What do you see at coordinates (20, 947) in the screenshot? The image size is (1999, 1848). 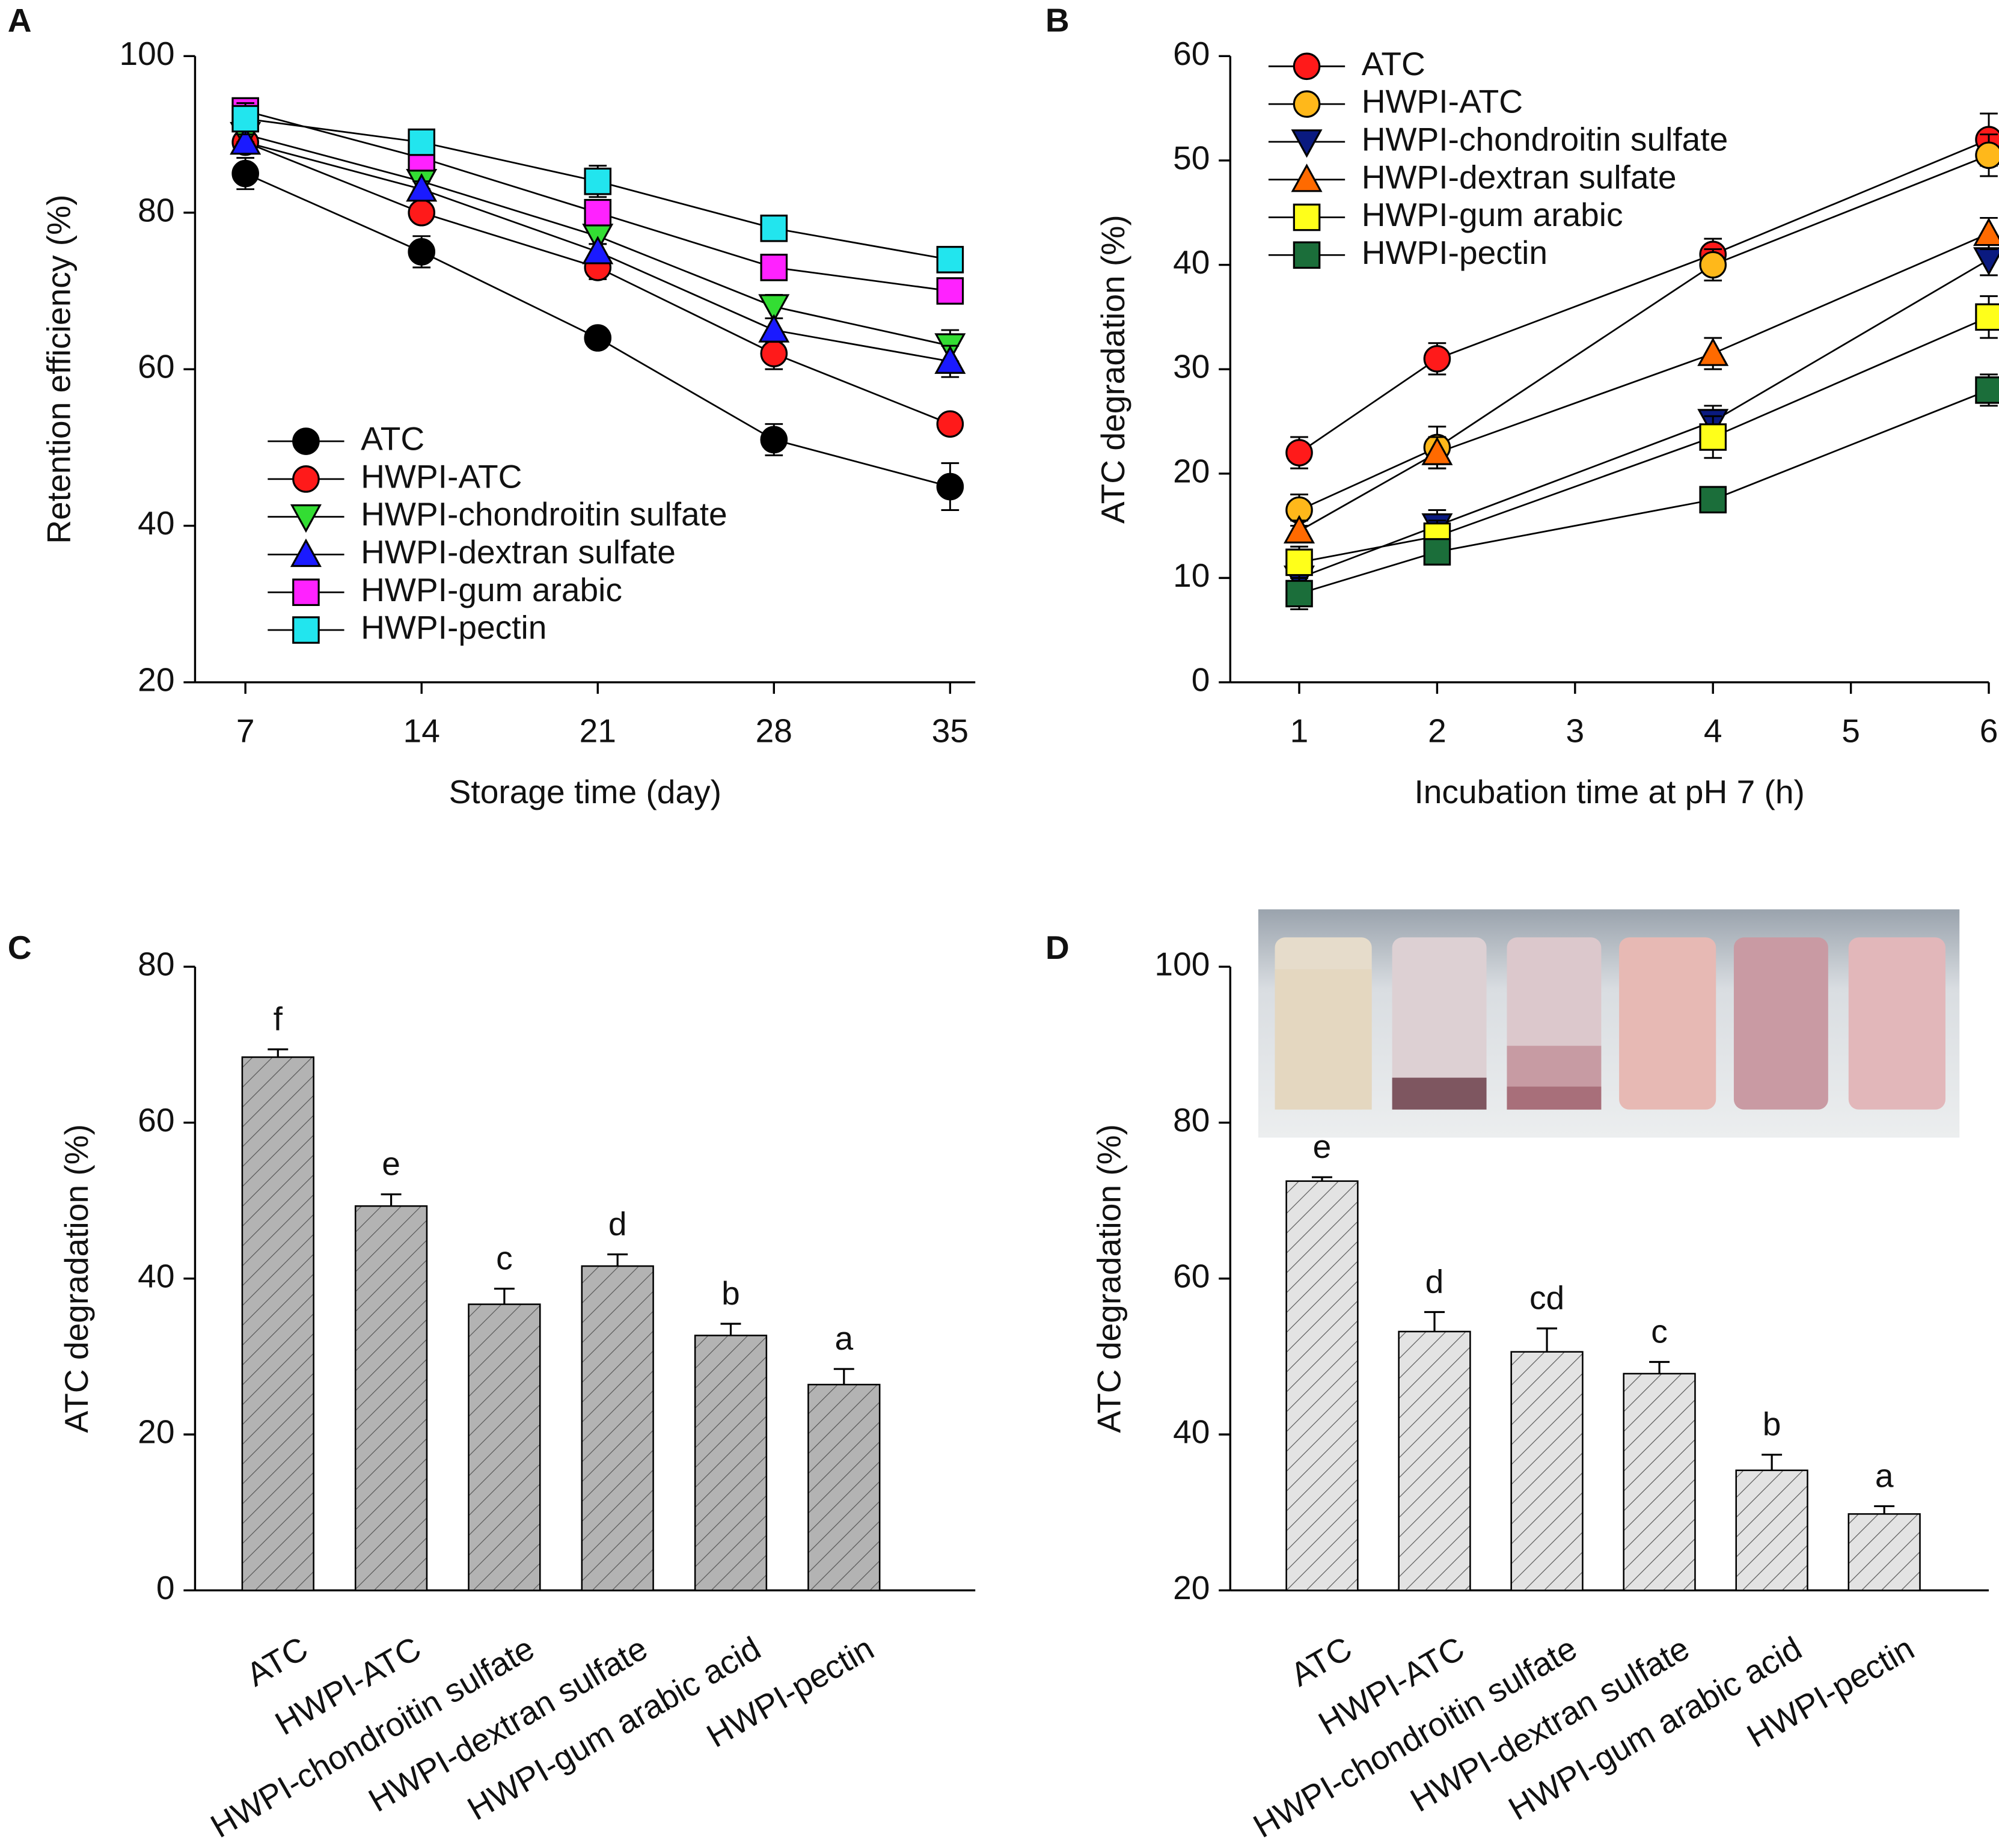 I see `panel-label: C` at bounding box center [20, 947].